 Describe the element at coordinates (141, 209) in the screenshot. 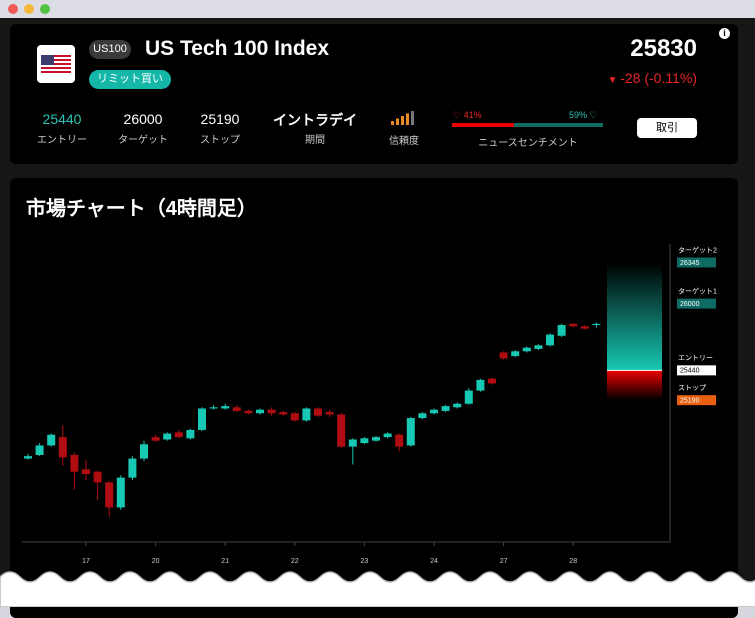

I see `chart-title: 市場チャート（4時間足）` at that location.